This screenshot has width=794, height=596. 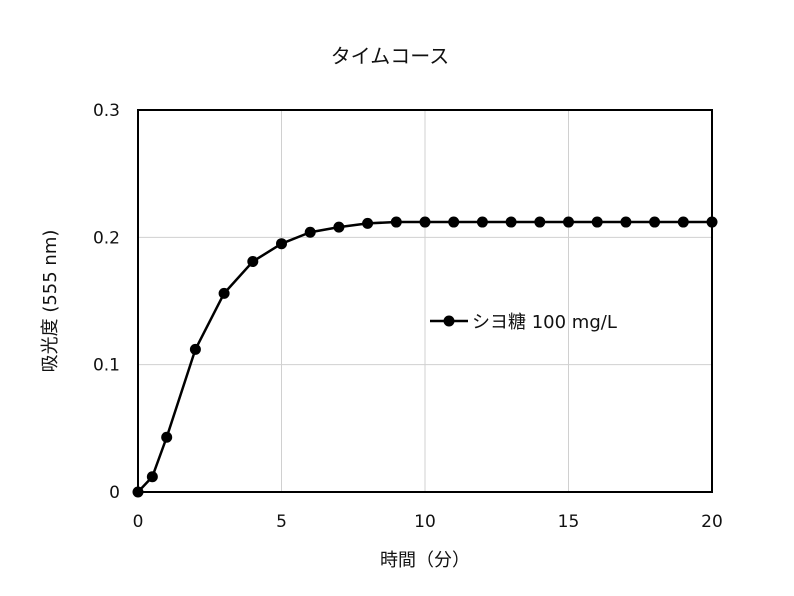 I want to click on x-tick-label: 0, so click(x=138, y=522).